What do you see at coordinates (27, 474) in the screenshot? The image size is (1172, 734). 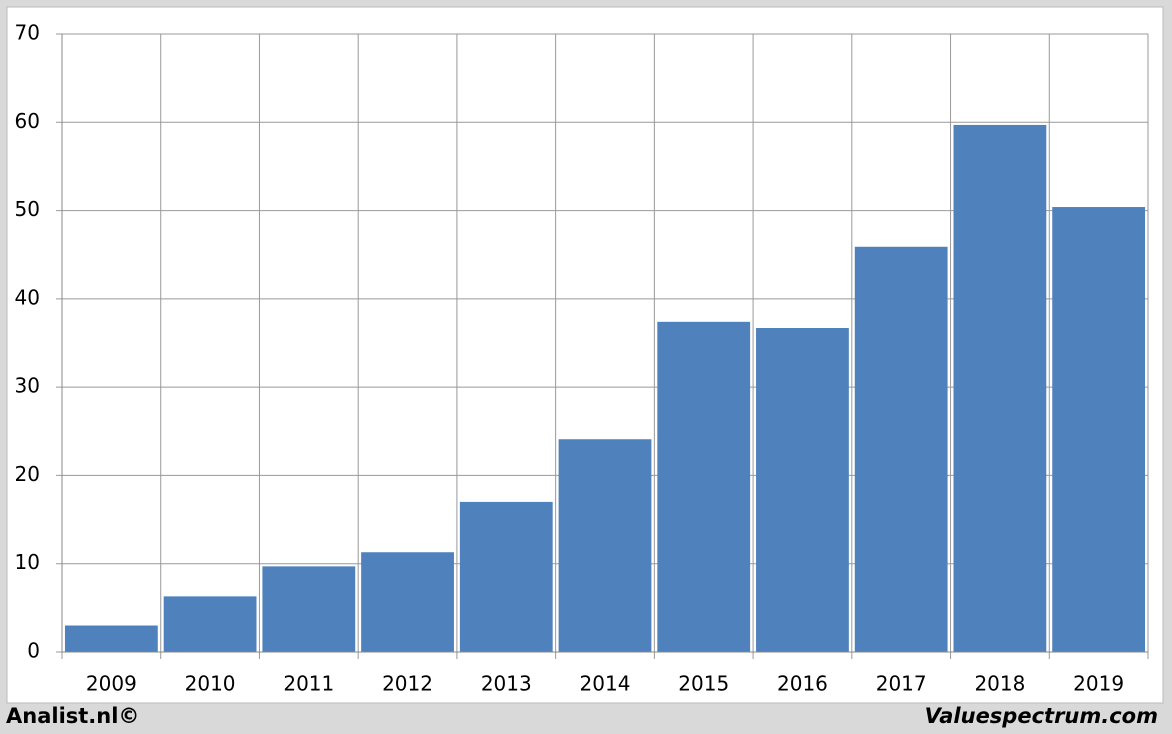 I see `y-tick-label: 20` at bounding box center [27, 474].